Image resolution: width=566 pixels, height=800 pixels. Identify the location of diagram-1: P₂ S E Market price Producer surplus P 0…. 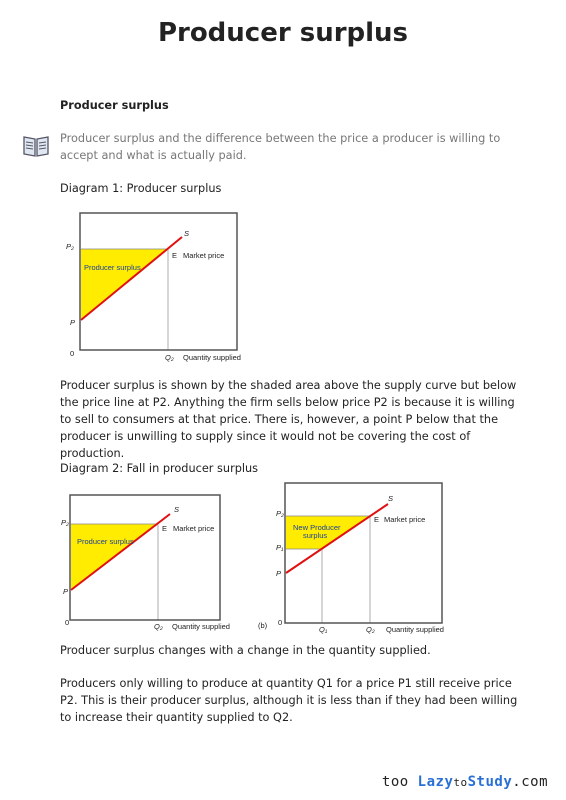
(153, 287).